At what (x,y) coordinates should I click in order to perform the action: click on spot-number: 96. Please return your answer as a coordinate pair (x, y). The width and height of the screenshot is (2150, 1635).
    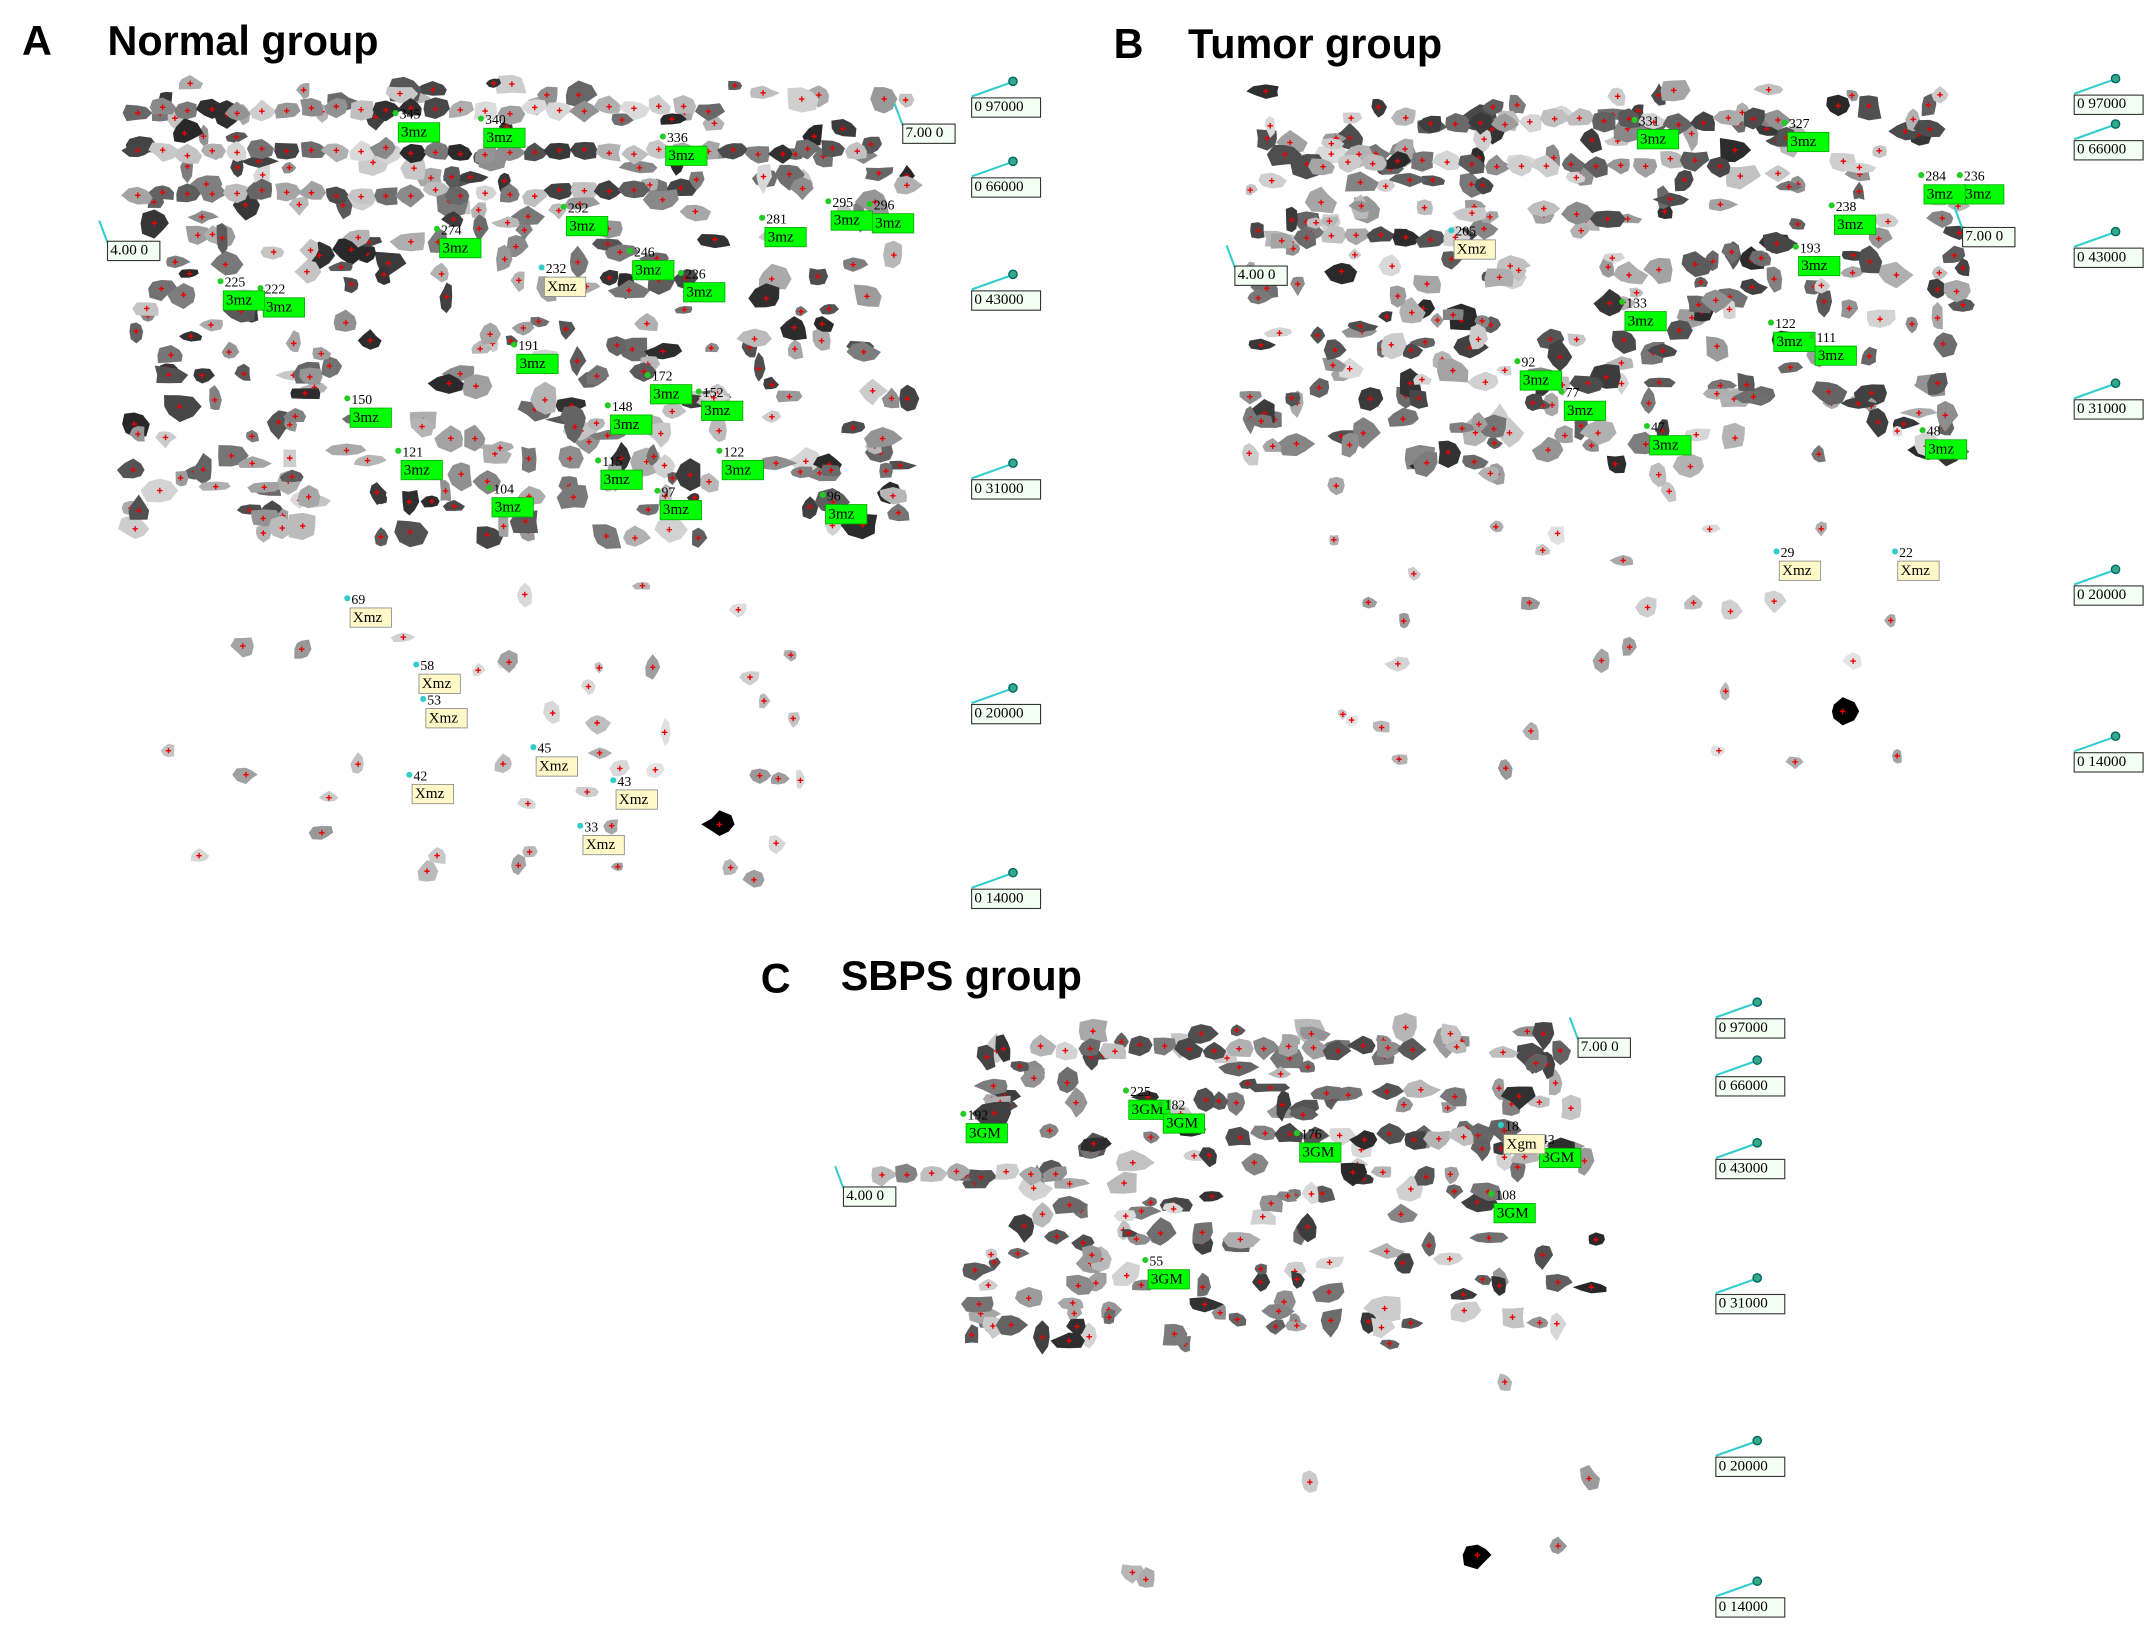
    Looking at the image, I should click on (834, 495).